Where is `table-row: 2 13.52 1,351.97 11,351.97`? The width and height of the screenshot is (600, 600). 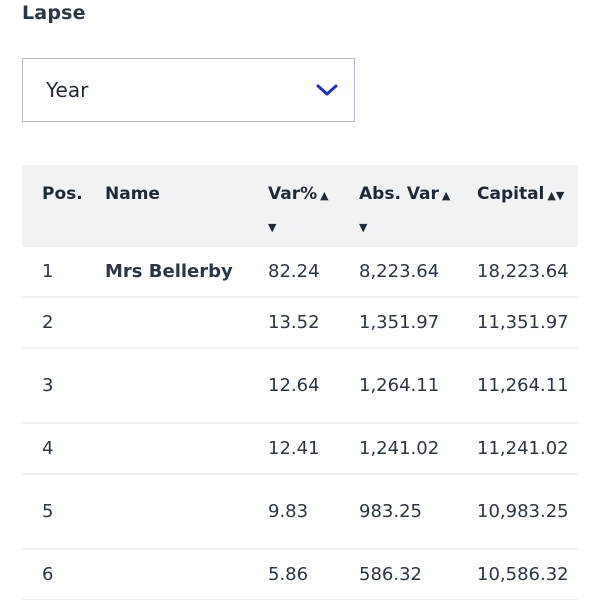 table-row: 2 13.52 1,351.97 11,351.97 is located at coordinates (300, 323).